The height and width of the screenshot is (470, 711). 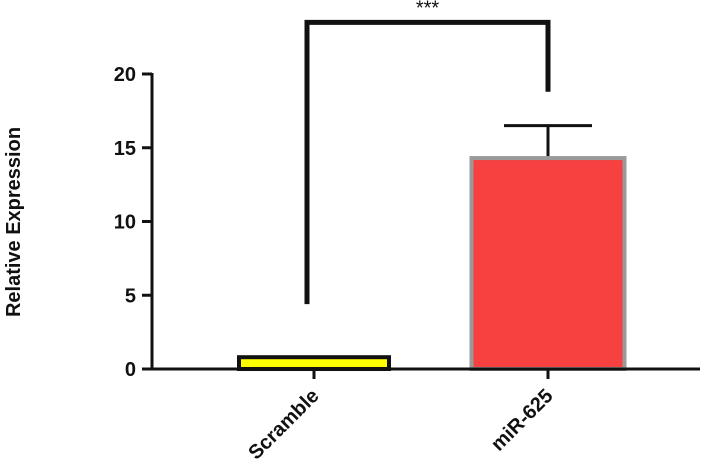 I want to click on x-category-label: miR-625, so click(x=522, y=420).